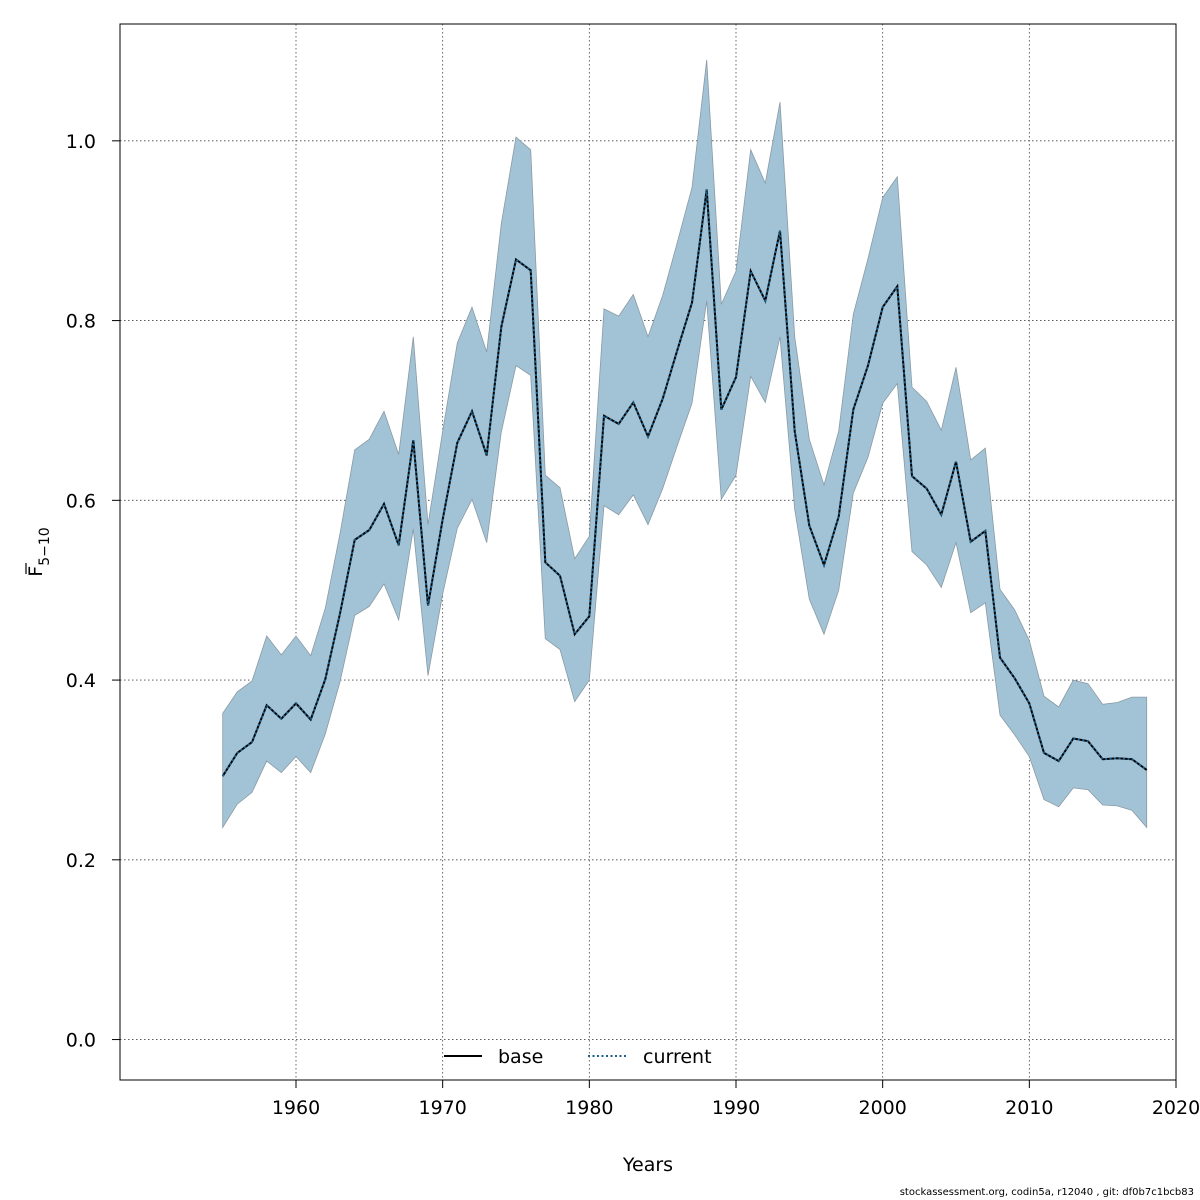 The height and width of the screenshot is (1200, 1200). What do you see at coordinates (736, 1108) in the screenshot?
I see `x-tick-label: 1990` at bounding box center [736, 1108].